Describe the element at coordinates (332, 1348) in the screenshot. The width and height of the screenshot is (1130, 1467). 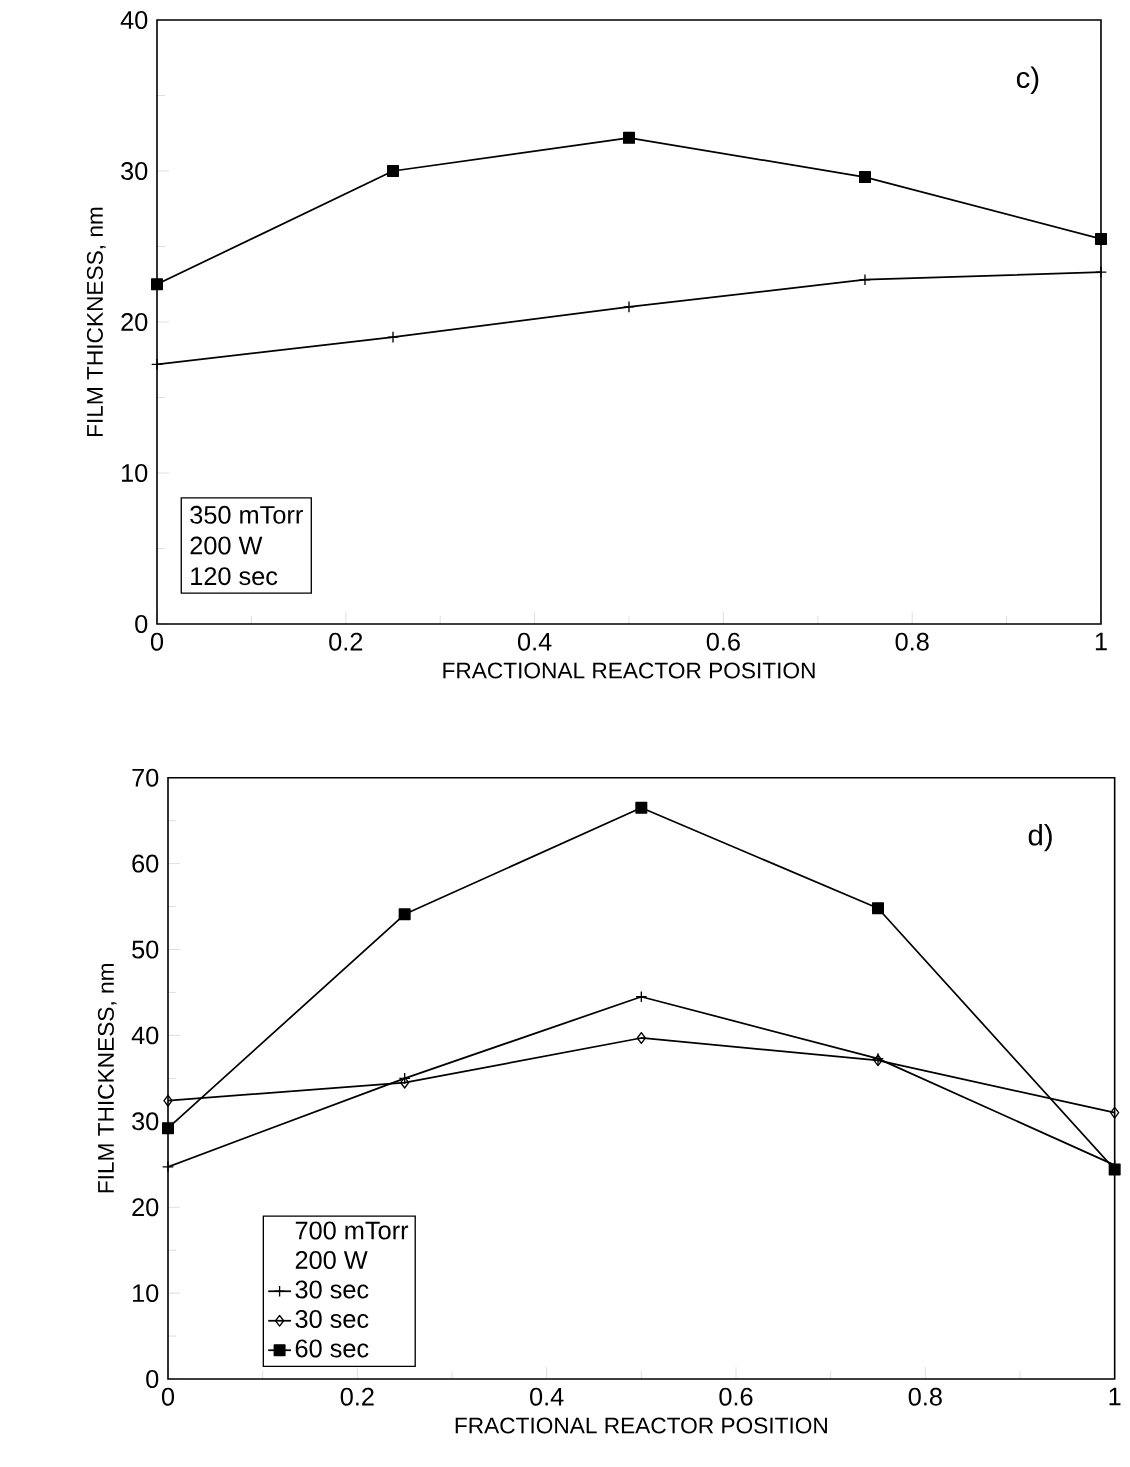
I see `legend-label: 60 sec` at that location.